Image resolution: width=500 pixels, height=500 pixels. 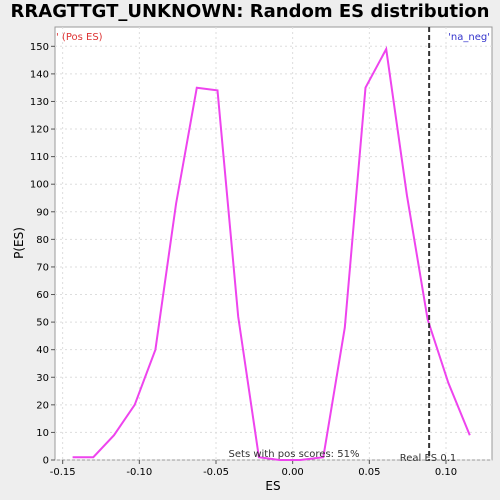 What do you see at coordinates (39, 102) in the screenshot?
I see `y-tick-label: 130` at bounding box center [39, 102].